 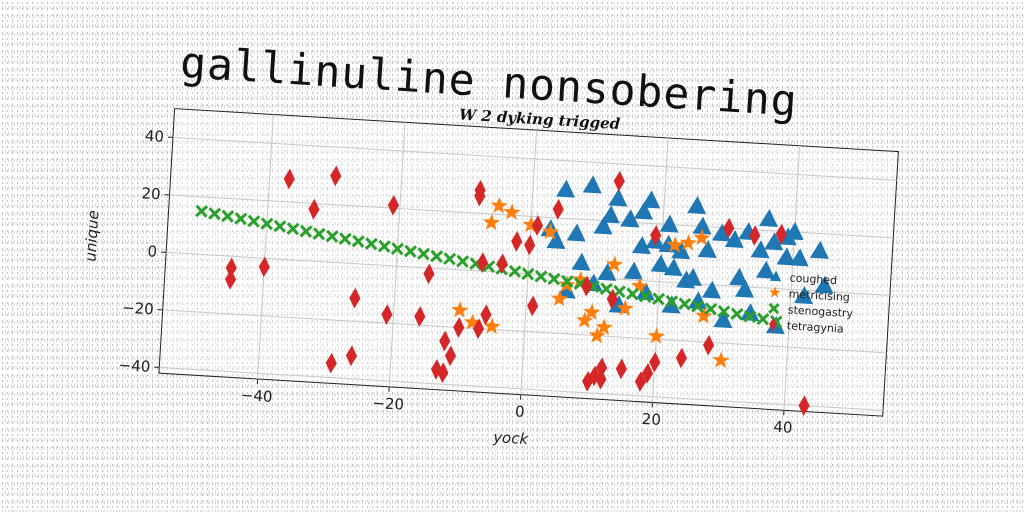 What do you see at coordinates (138, 309) in the screenshot?
I see `y-tick-label: −20` at bounding box center [138, 309].